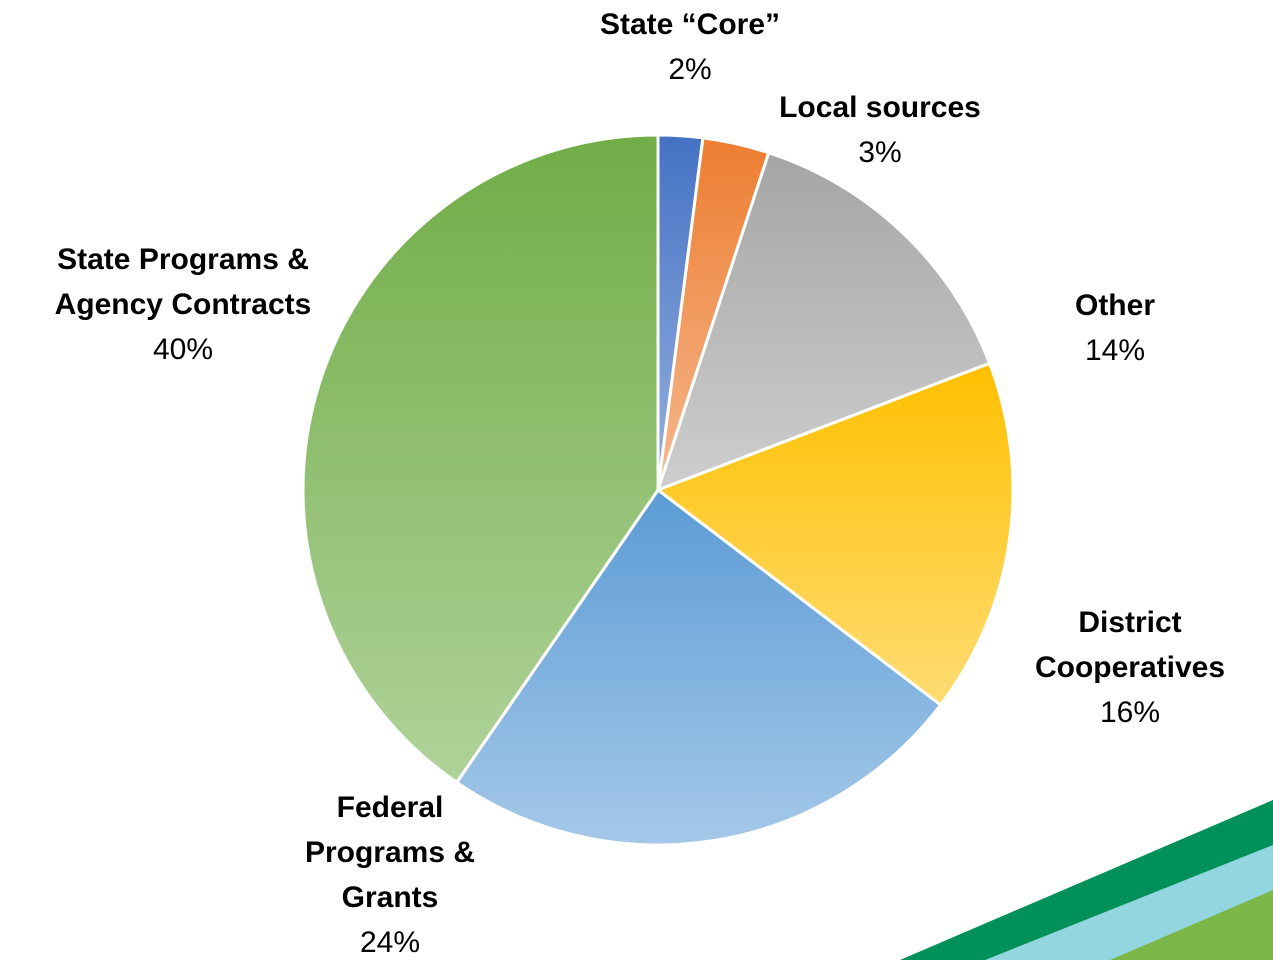 Image resolution: width=1273 pixels, height=965 pixels. What do you see at coordinates (183, 282) in the screenshot?
I see `category-label: State Programs & Agency Contracts` at bounding box center [183, 282].